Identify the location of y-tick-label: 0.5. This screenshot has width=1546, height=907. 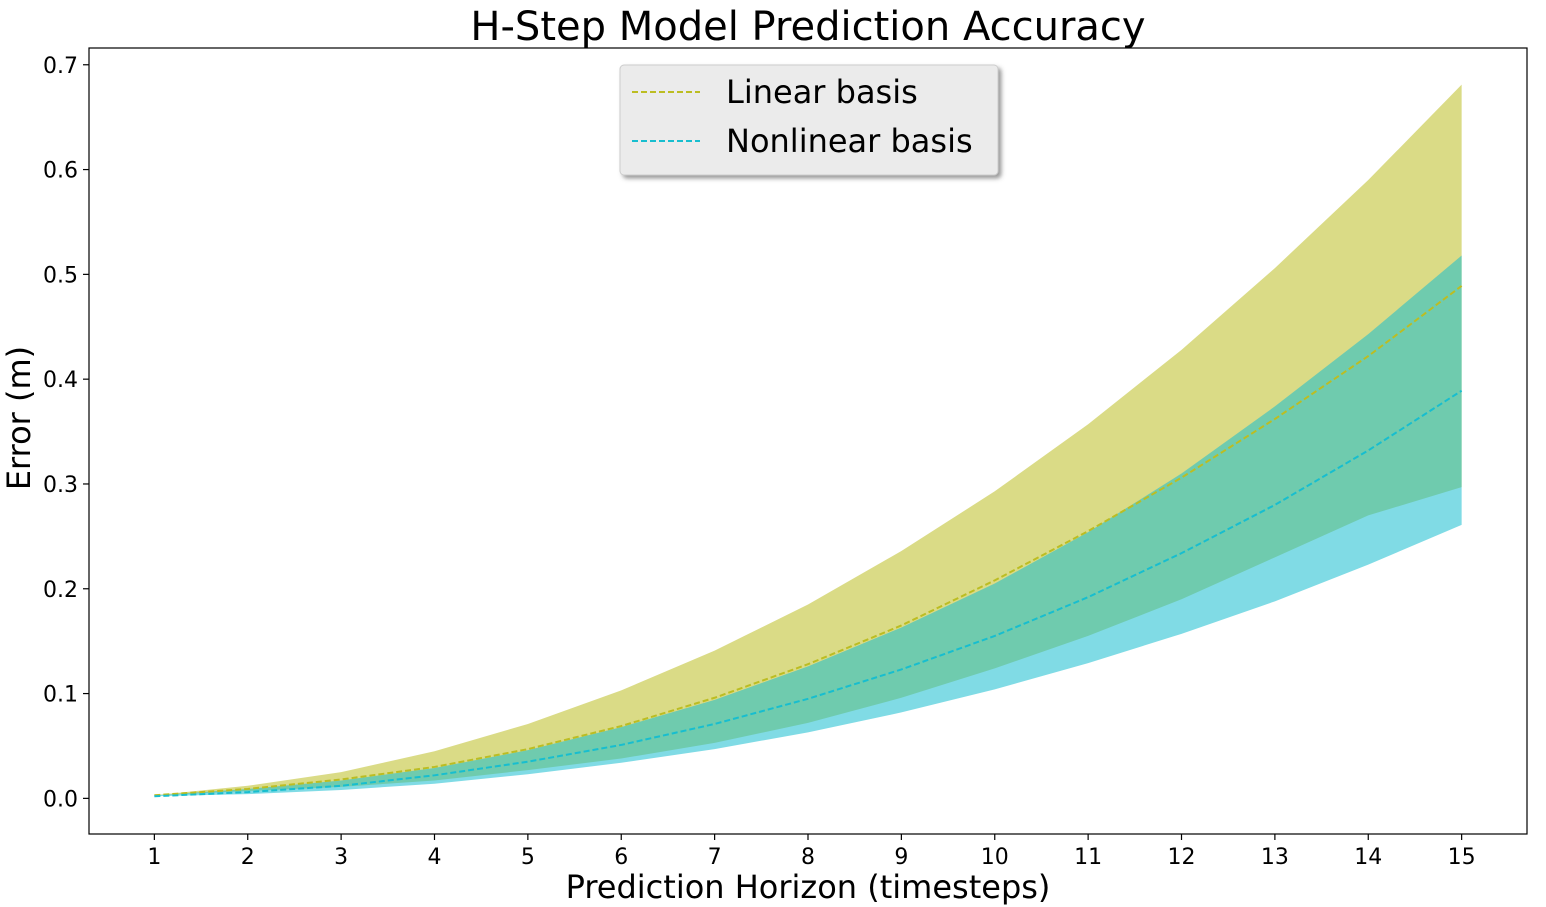
(60, 275).